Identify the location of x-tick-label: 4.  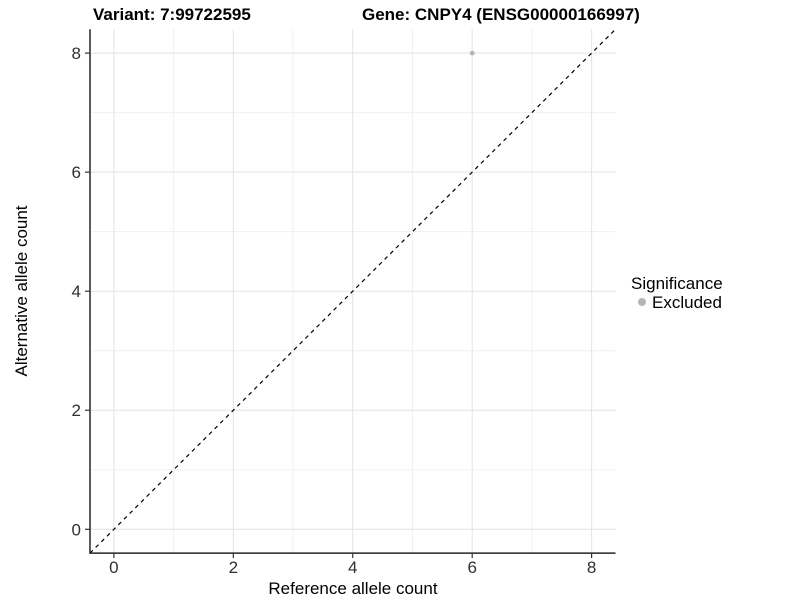
(352, 567).